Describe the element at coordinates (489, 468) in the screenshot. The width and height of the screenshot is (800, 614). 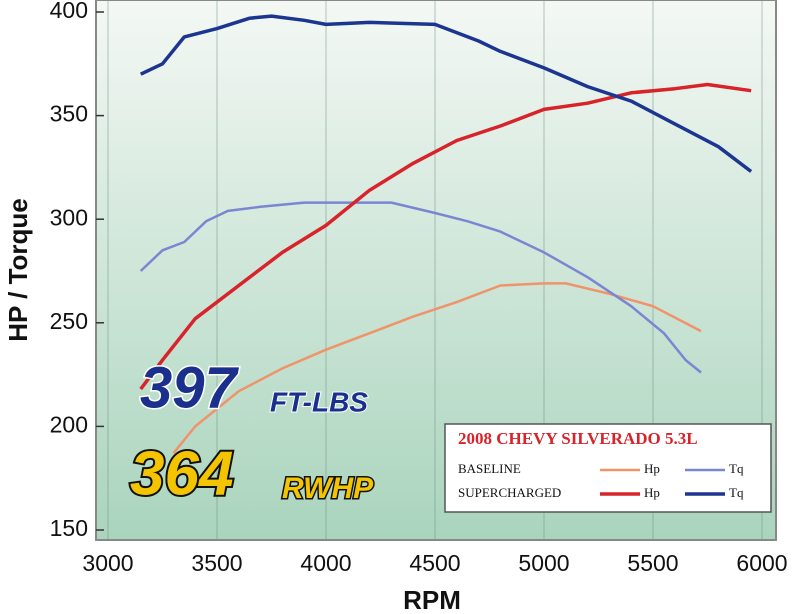
I see `legend-group-label: BASELINE` at that location.